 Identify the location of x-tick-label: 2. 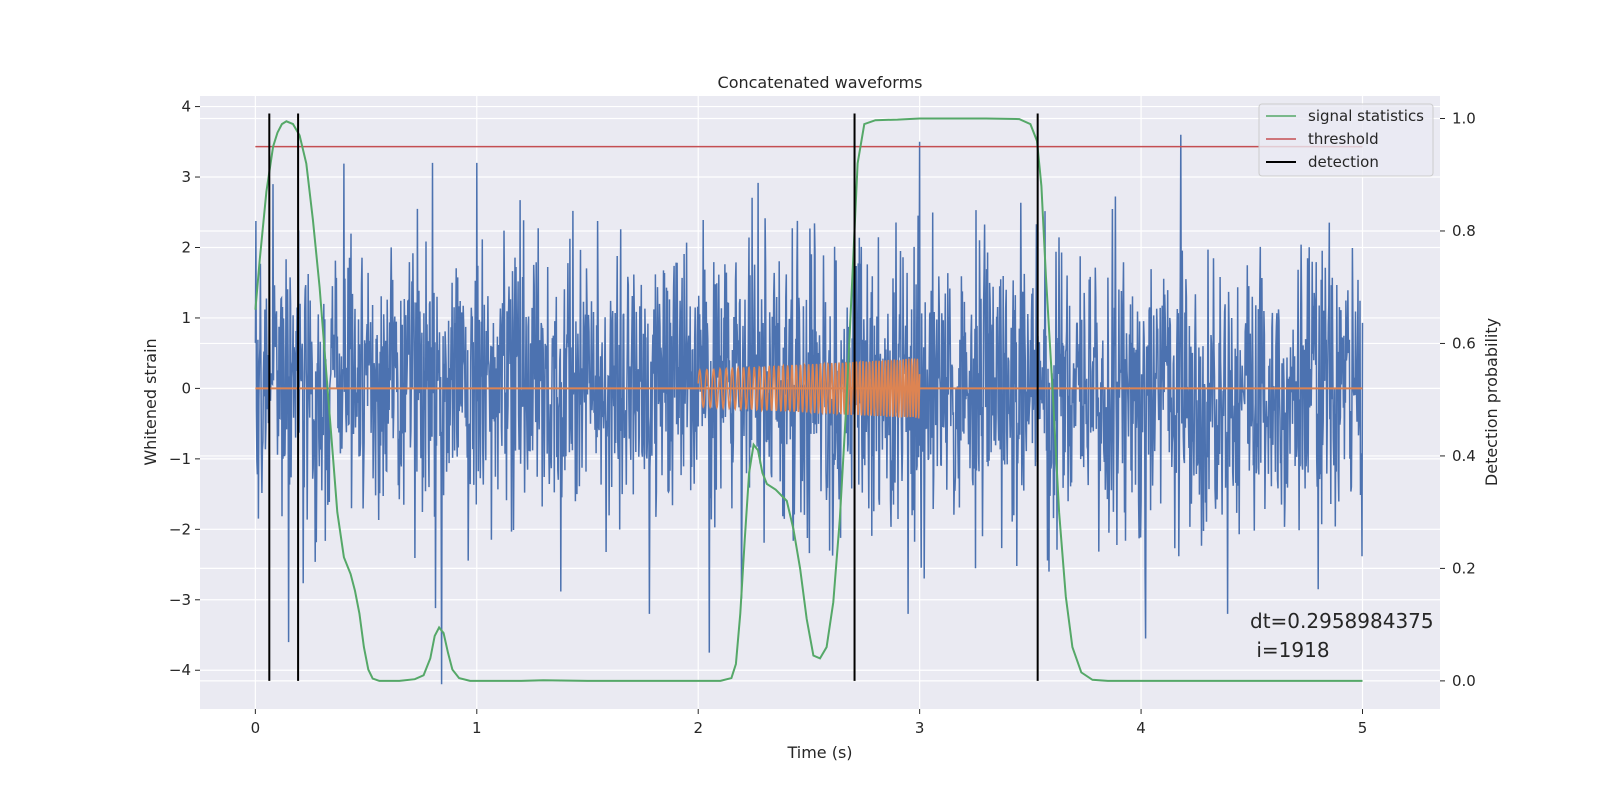
(698, 728).